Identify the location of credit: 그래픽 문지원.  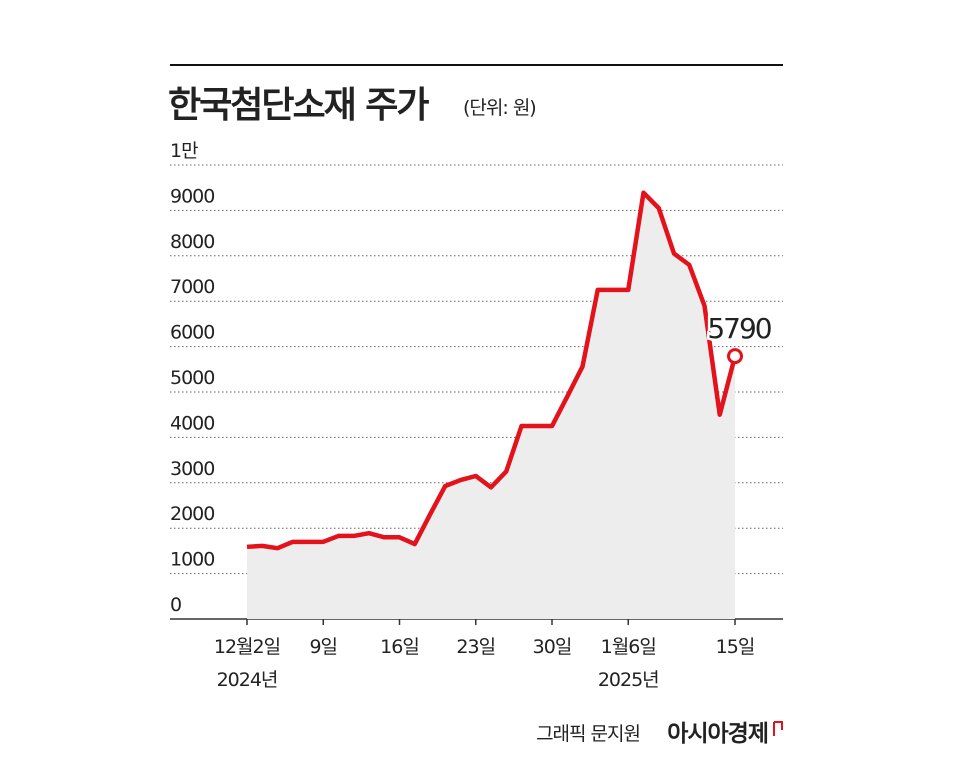
(588, 734).